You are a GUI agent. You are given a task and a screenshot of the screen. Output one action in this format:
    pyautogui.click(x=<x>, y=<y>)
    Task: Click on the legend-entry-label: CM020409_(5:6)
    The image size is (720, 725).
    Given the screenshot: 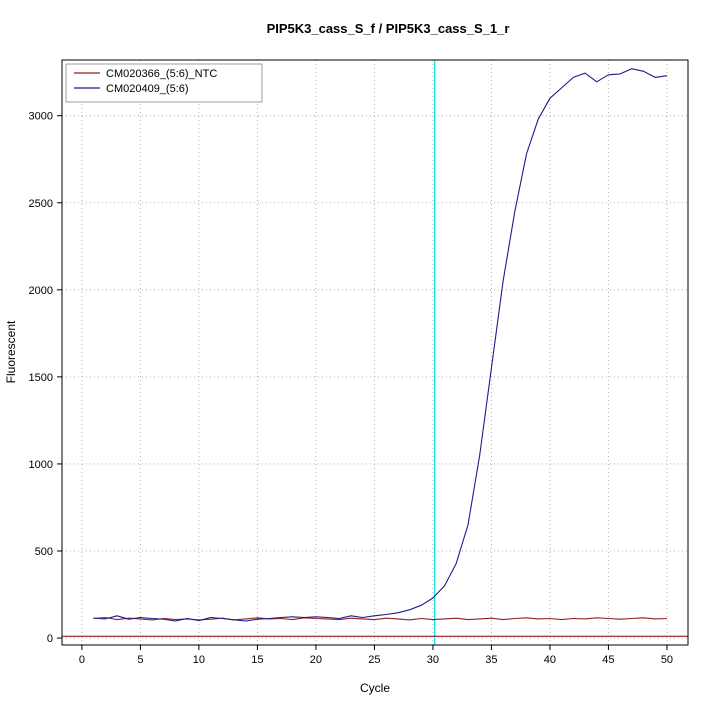 What is the action you would take?
    pyautogui.click(x=147, y=89)
    